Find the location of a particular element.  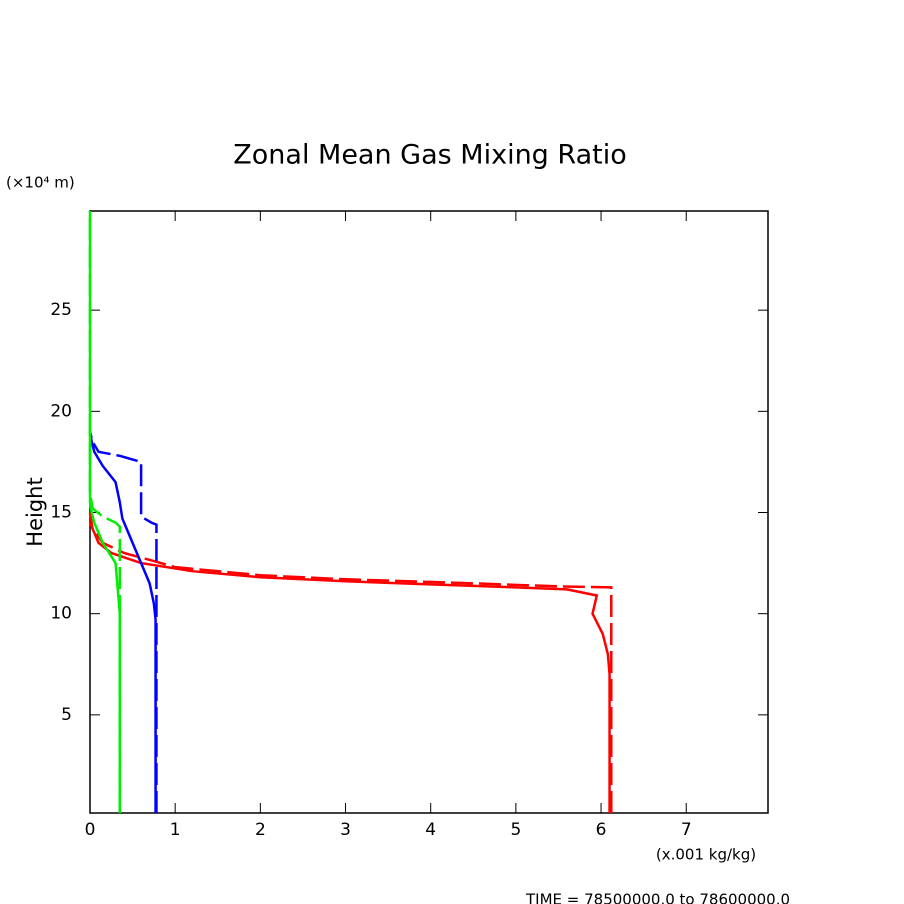

x-tick-label: 1 is located at coordinates (175, 830).